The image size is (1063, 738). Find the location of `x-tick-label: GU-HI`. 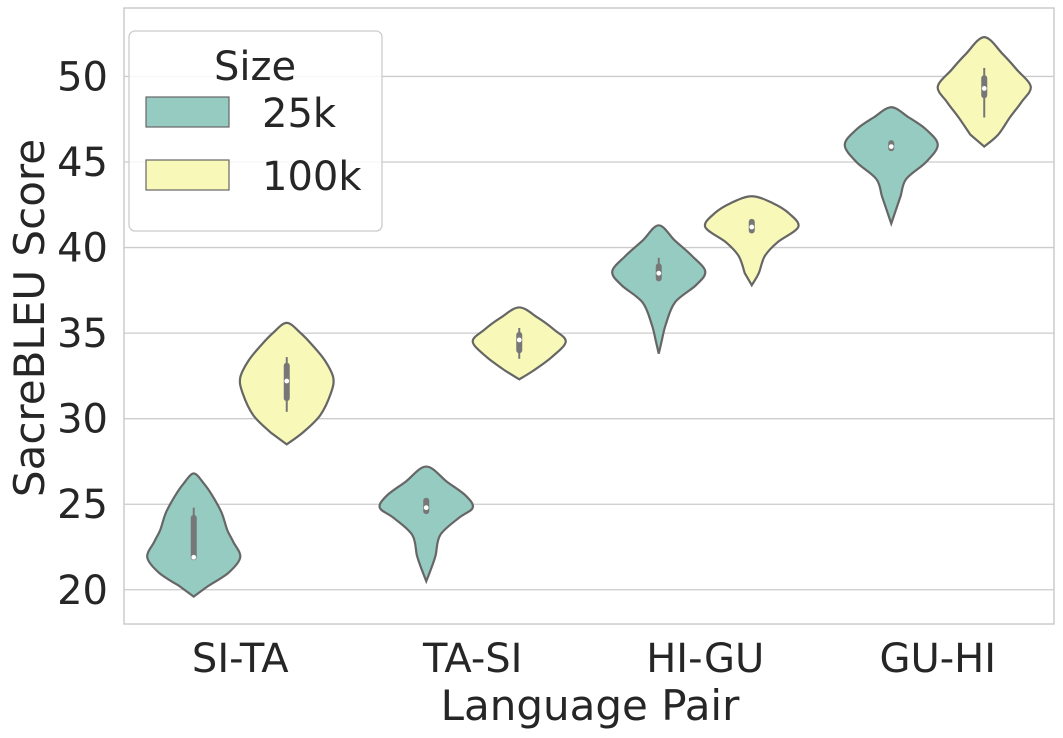

x-tick-label: GU-HI is located at coordinates (937, 659).